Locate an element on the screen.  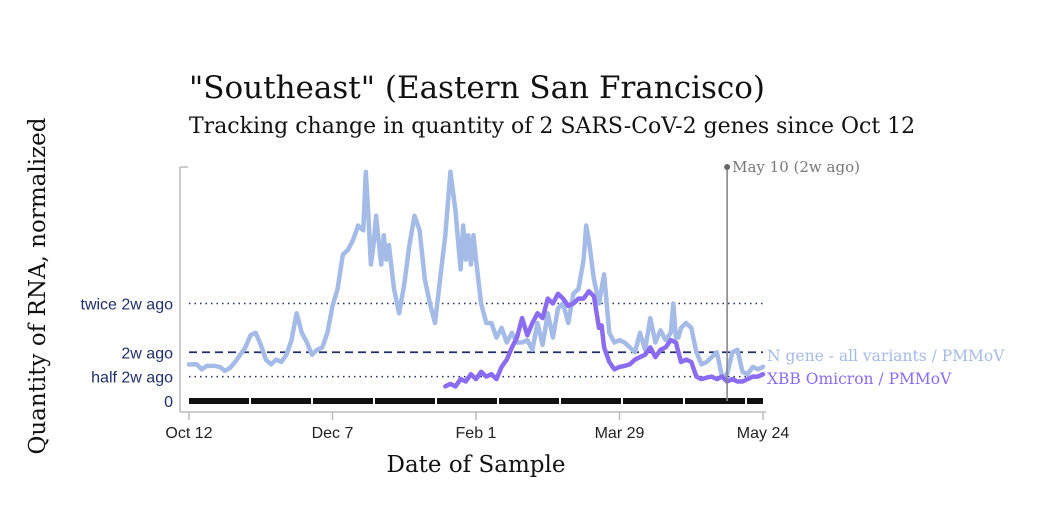
y-axis-label: Quantity of RNA, normalized is located at coordinates (38, 285).